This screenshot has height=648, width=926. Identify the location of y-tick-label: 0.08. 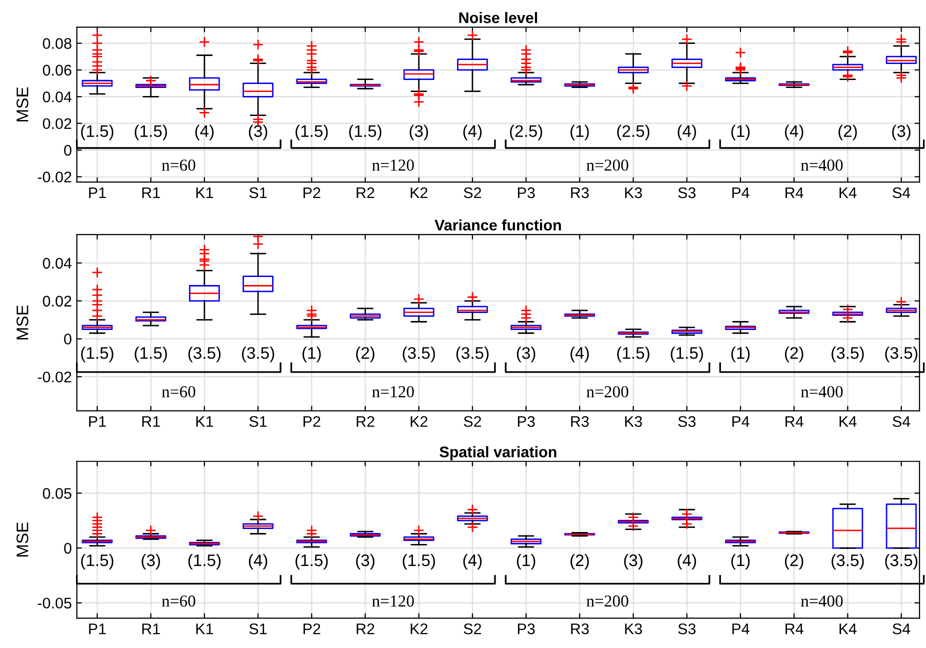
(57, 43).